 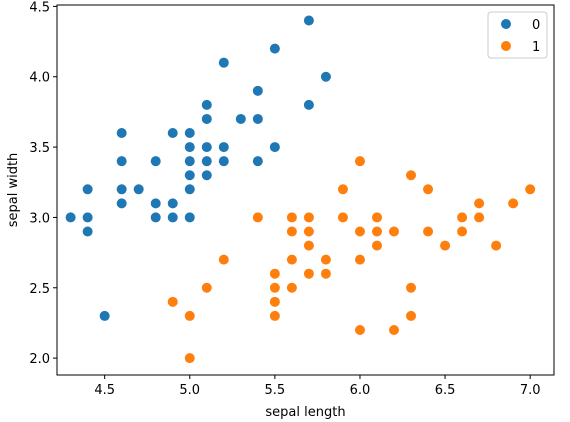 What do you see at coordinates (39, 148) in the screenshot?
I see `y-tick-label: 3.5` at bounding box center [39, 148].